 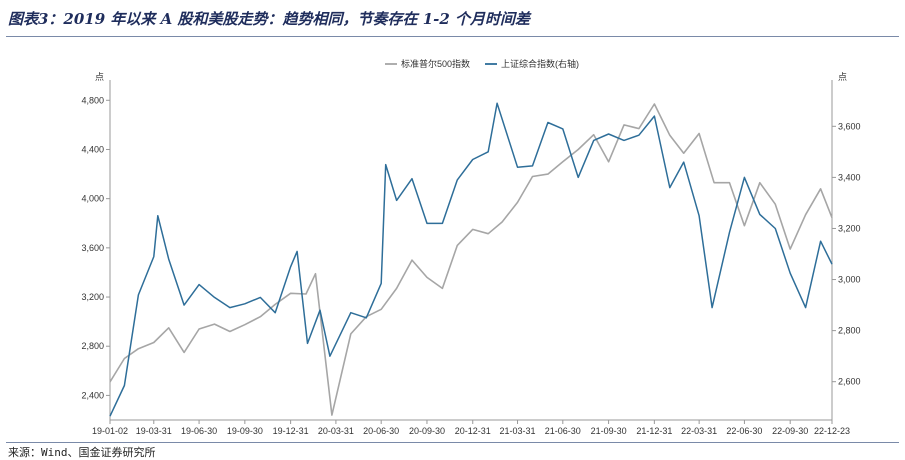 What do you see at coordinates (82, 452) in the screenshot?
I see `source-note: 来源：Wind、国金证券研究所` at bounding box center [82, 452].